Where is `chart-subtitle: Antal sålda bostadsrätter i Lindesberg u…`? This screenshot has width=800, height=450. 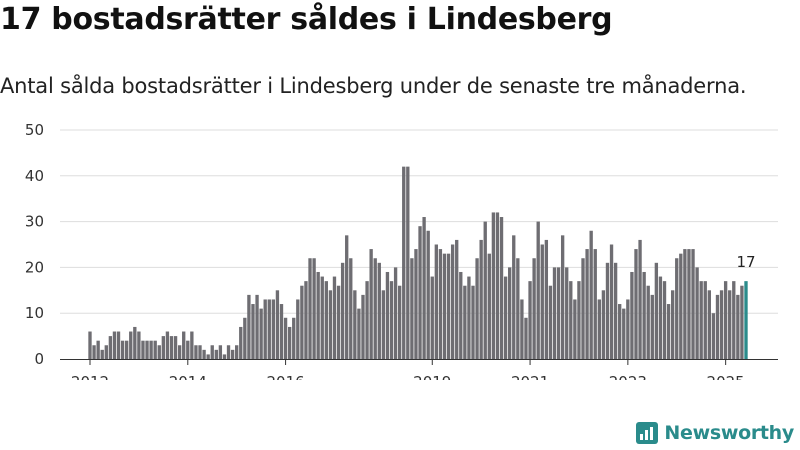 chart-subtitle: Antal sålda bostadsrätter i Lindesberg u… is located at coordinates (373, 86).